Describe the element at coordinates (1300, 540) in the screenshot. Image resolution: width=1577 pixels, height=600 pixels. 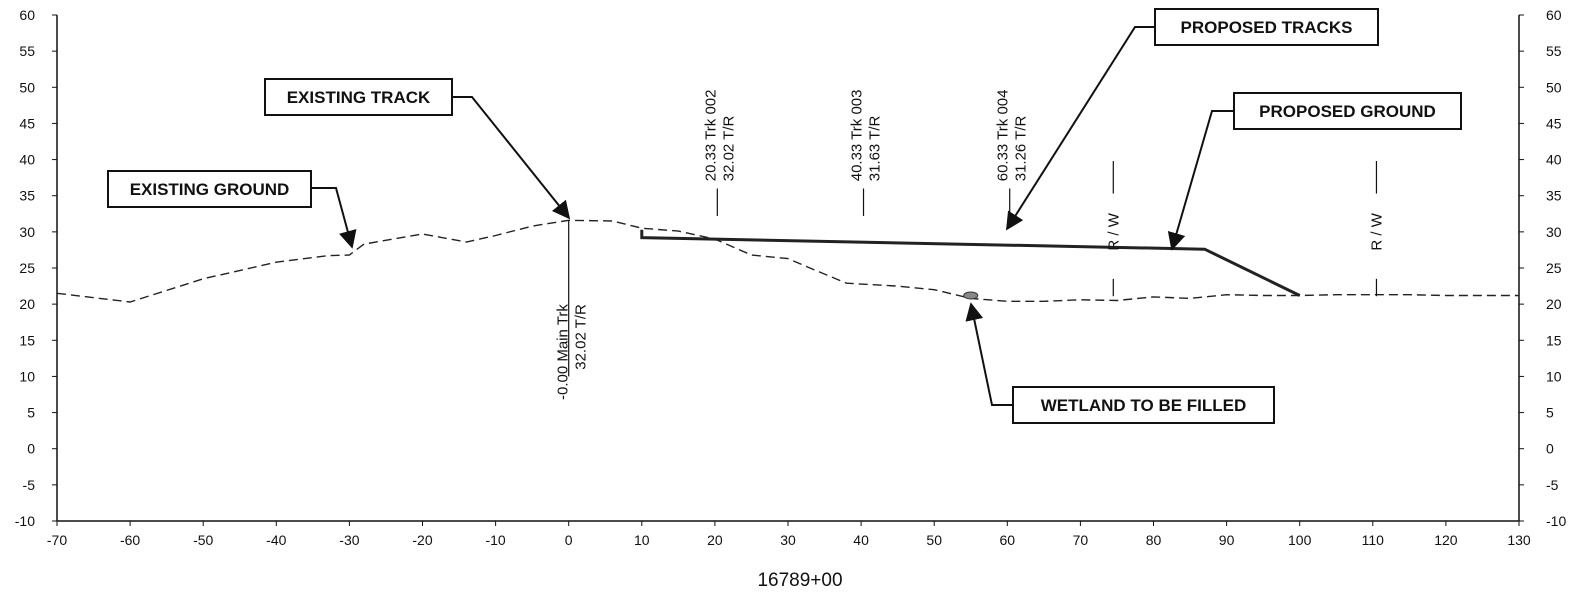
I see `x-tick-label: 100` at that location.